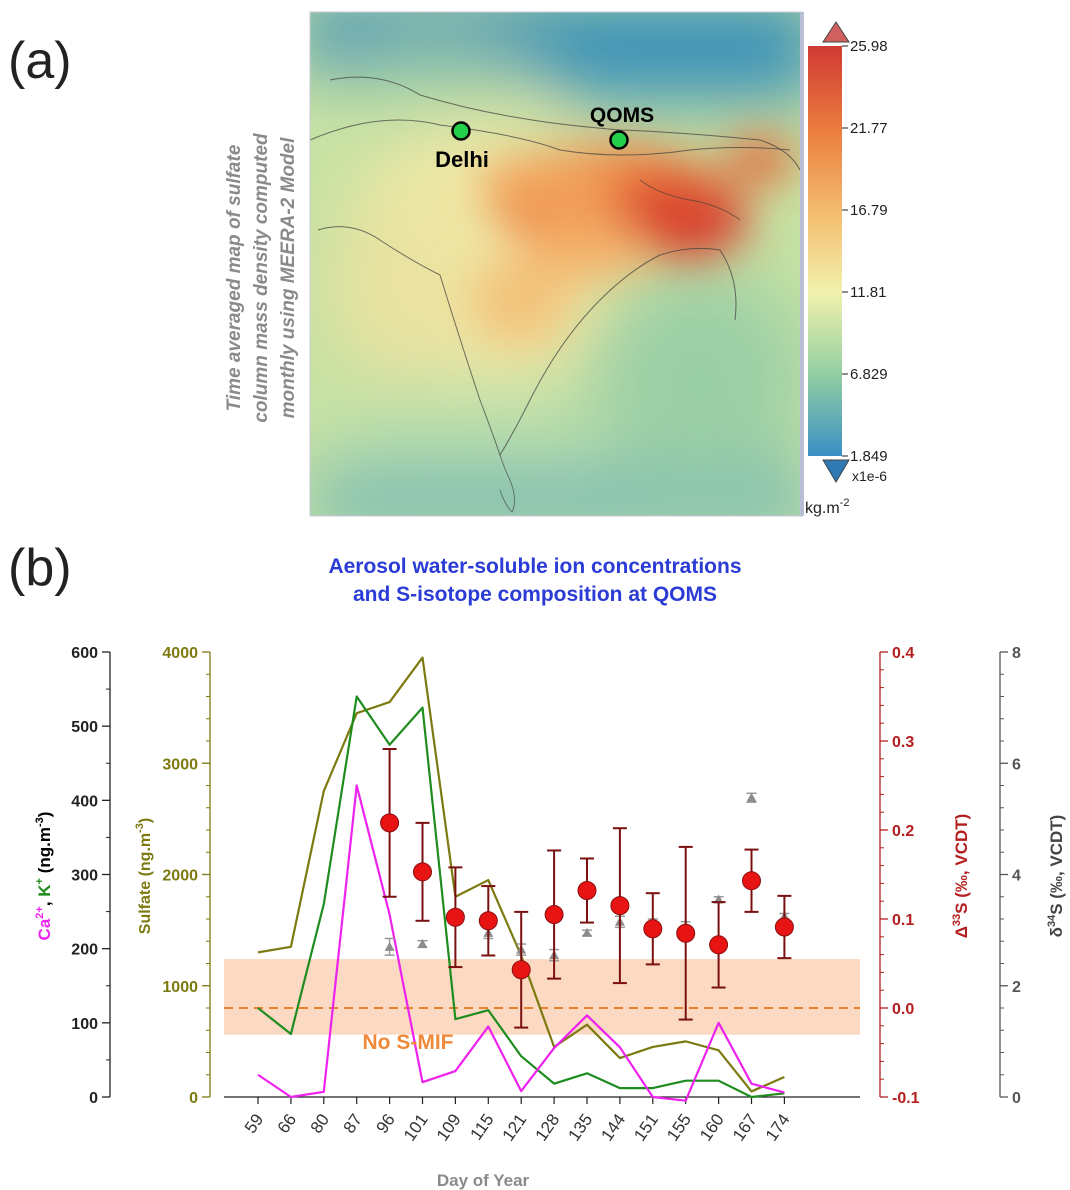 The image size is (1070, 1190). Describe the element at coordinates (961, 932) in the screenshot. I see `d33s-label-pre: Δ` at that location.